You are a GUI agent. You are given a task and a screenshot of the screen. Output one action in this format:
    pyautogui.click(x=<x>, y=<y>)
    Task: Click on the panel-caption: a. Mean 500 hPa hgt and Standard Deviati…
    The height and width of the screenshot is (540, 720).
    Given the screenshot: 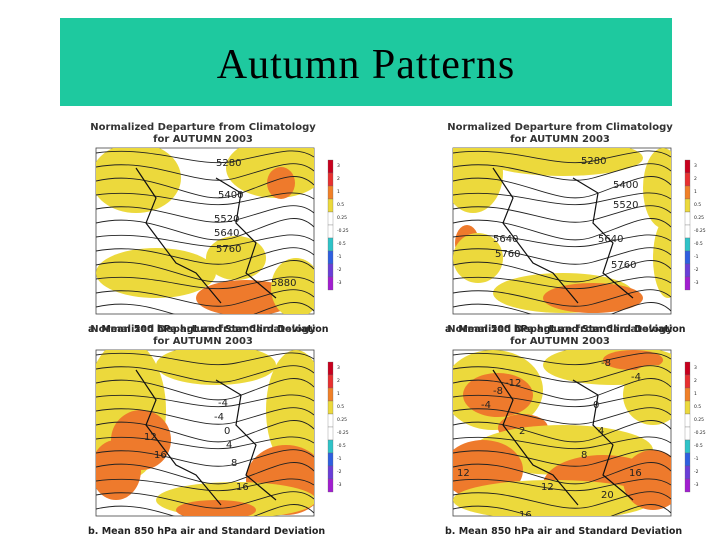 What is the action you would take?
    pyautogui.click(x=208, y=329)
    